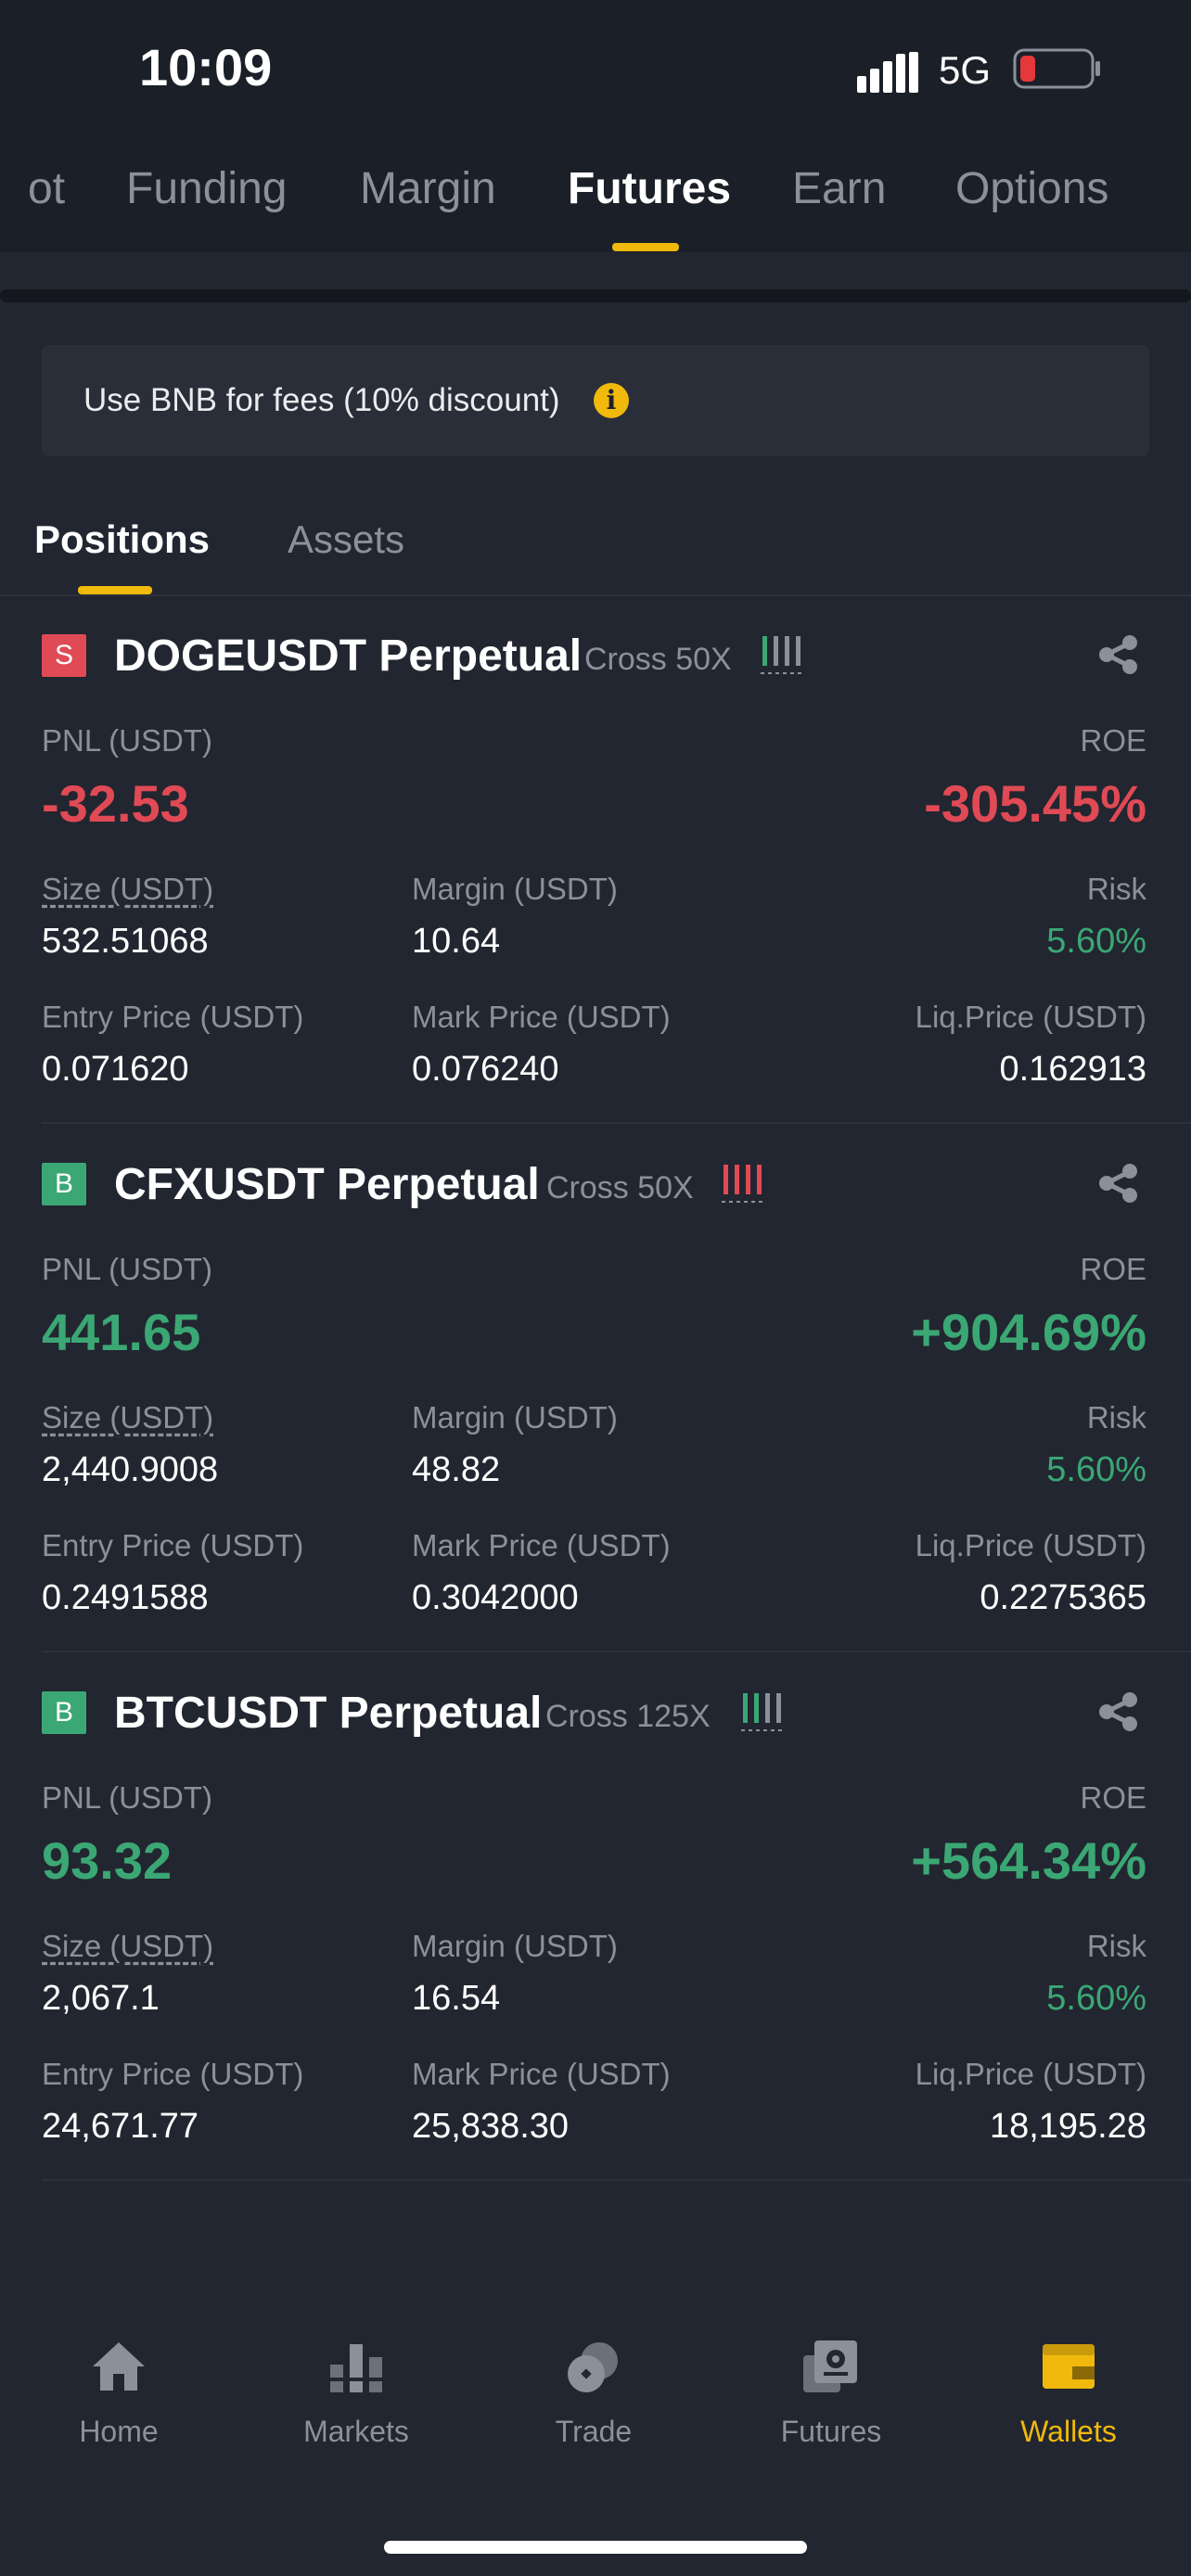 Image resolution: width=1191 pixels, height=2576 pixels. Describe the element at coordinates (1028, 1860) in the screenshot. I see `roe-value: +564.34%` at that location.